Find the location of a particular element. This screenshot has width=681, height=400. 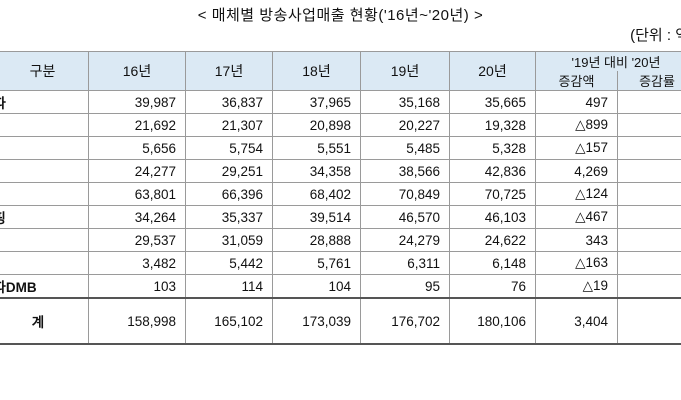

cell-year-value: 5,328 is located at coordinates (492, 148).